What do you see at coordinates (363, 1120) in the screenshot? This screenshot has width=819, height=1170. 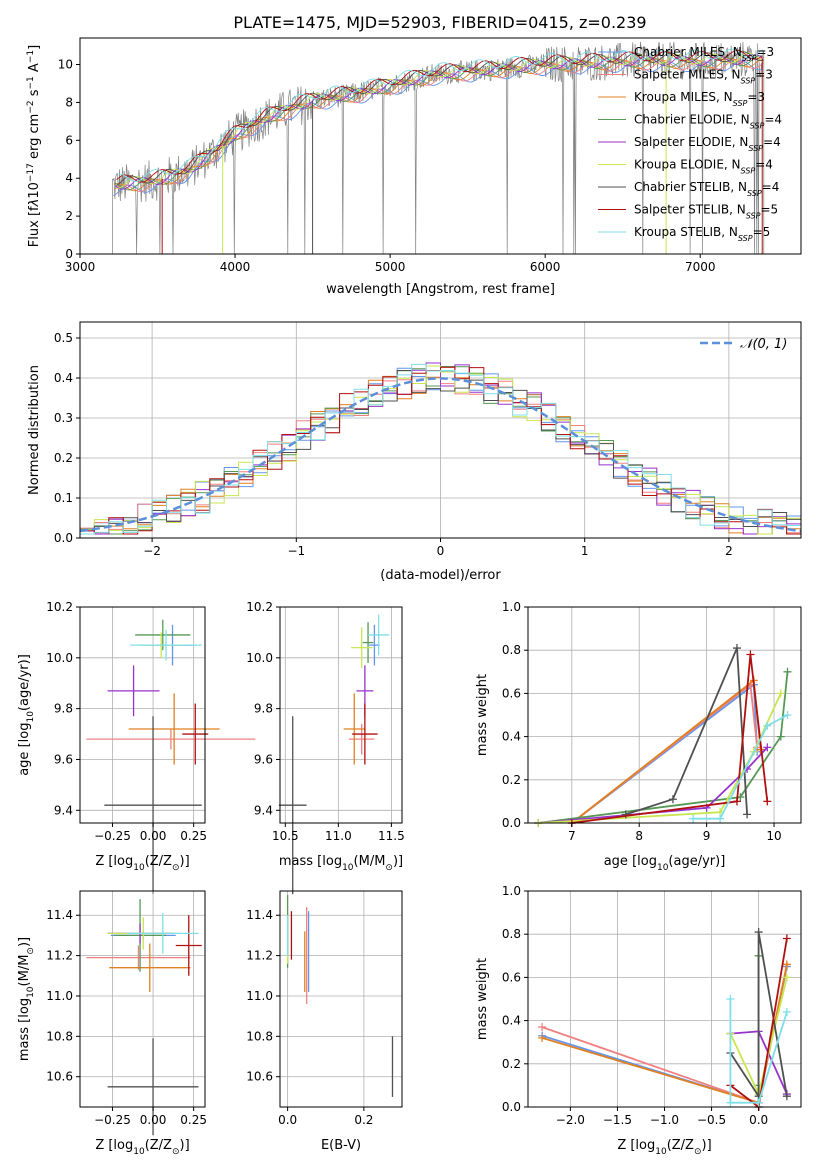 I see `x-tick-label: 0.2` at bounding box center [363, 1120].